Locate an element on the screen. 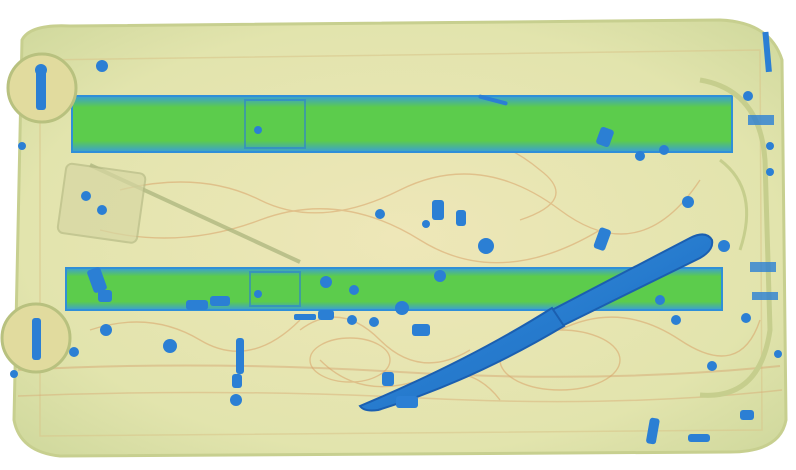  handle-right is located at coordinates (738, 214).